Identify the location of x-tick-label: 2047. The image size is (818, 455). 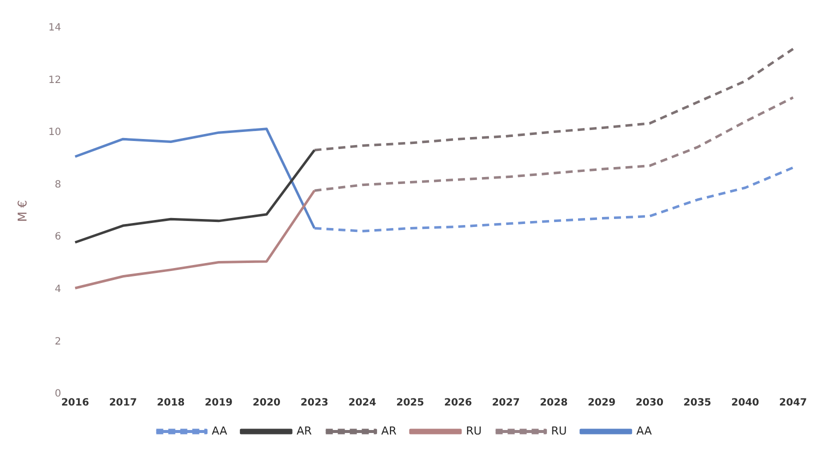
(793, 403).